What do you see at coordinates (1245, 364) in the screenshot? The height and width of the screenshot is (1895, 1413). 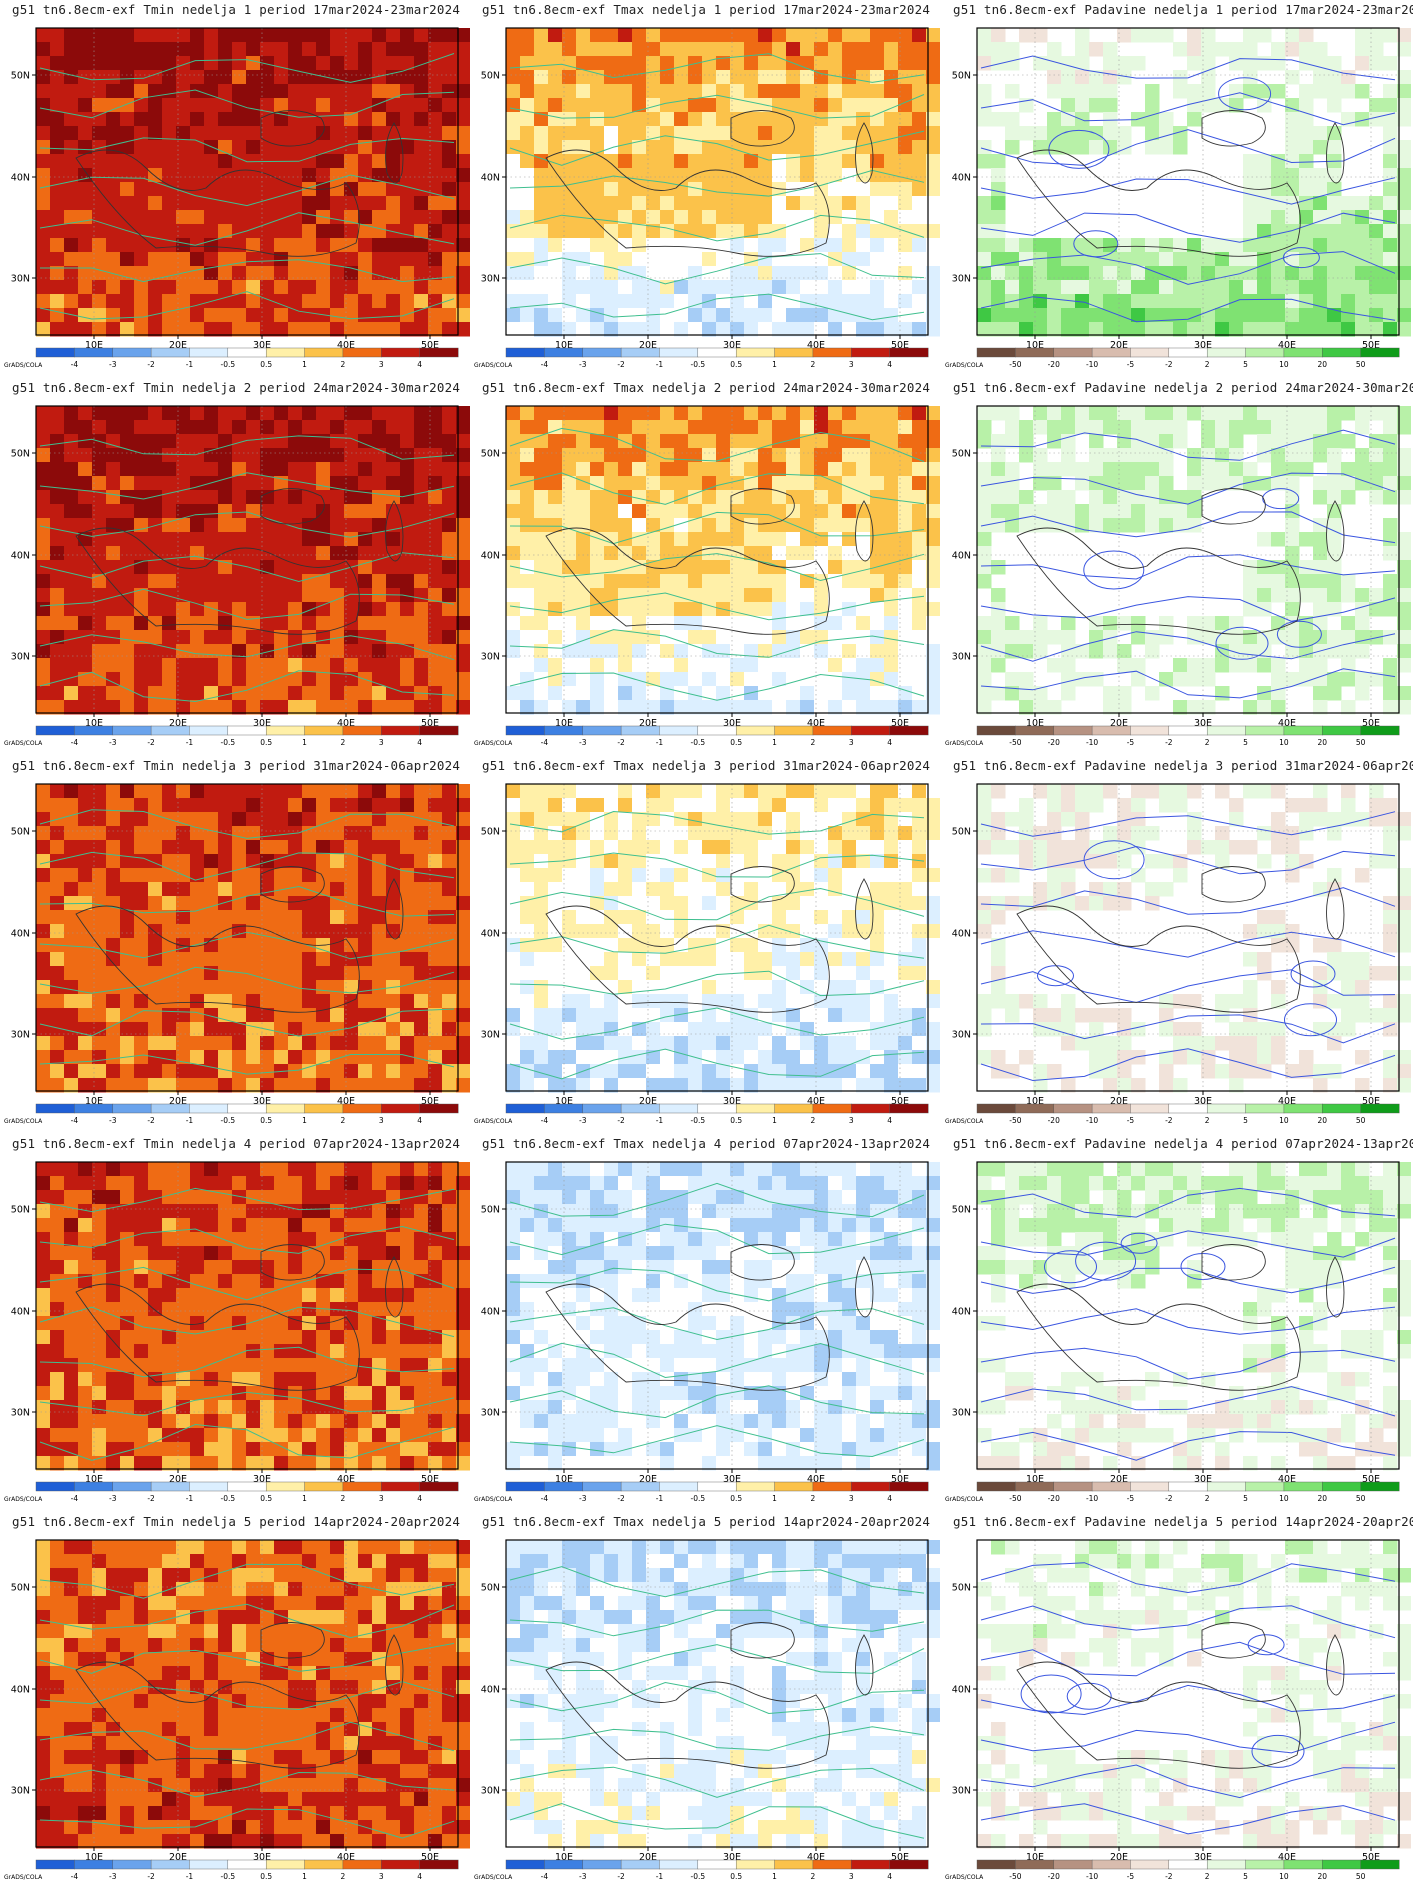 I see `colorbar-label: 5` at bounding box center [1245, 364].